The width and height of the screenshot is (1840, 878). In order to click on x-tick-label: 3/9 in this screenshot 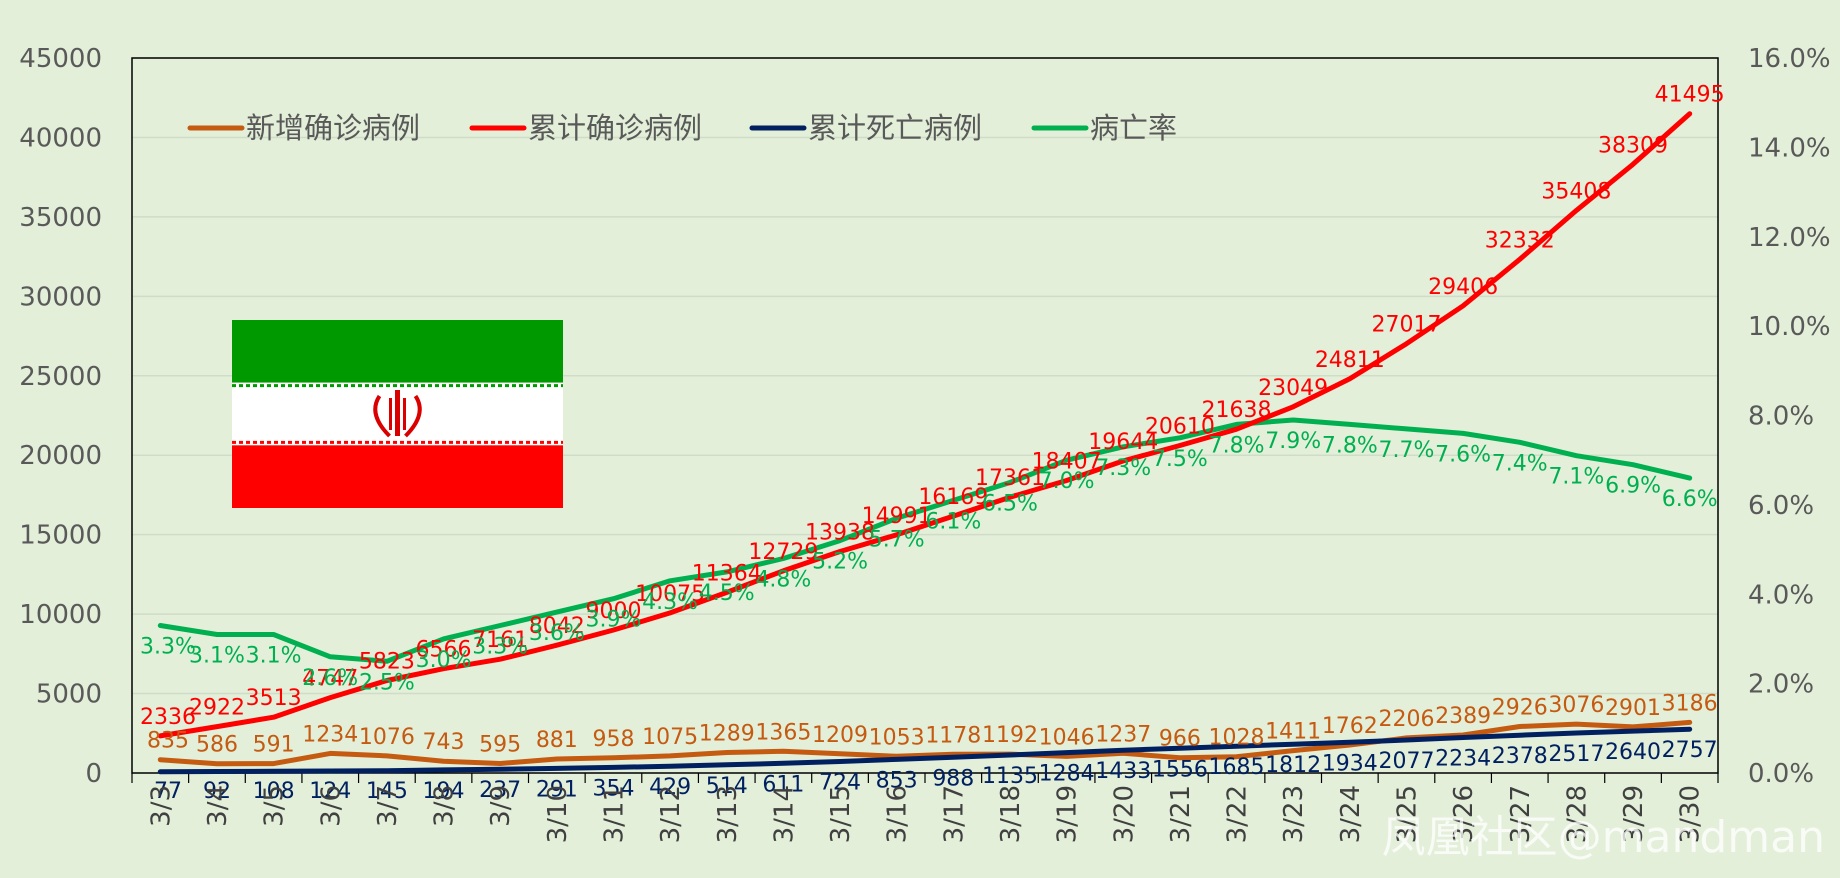, I will do `click(501, 806)`.